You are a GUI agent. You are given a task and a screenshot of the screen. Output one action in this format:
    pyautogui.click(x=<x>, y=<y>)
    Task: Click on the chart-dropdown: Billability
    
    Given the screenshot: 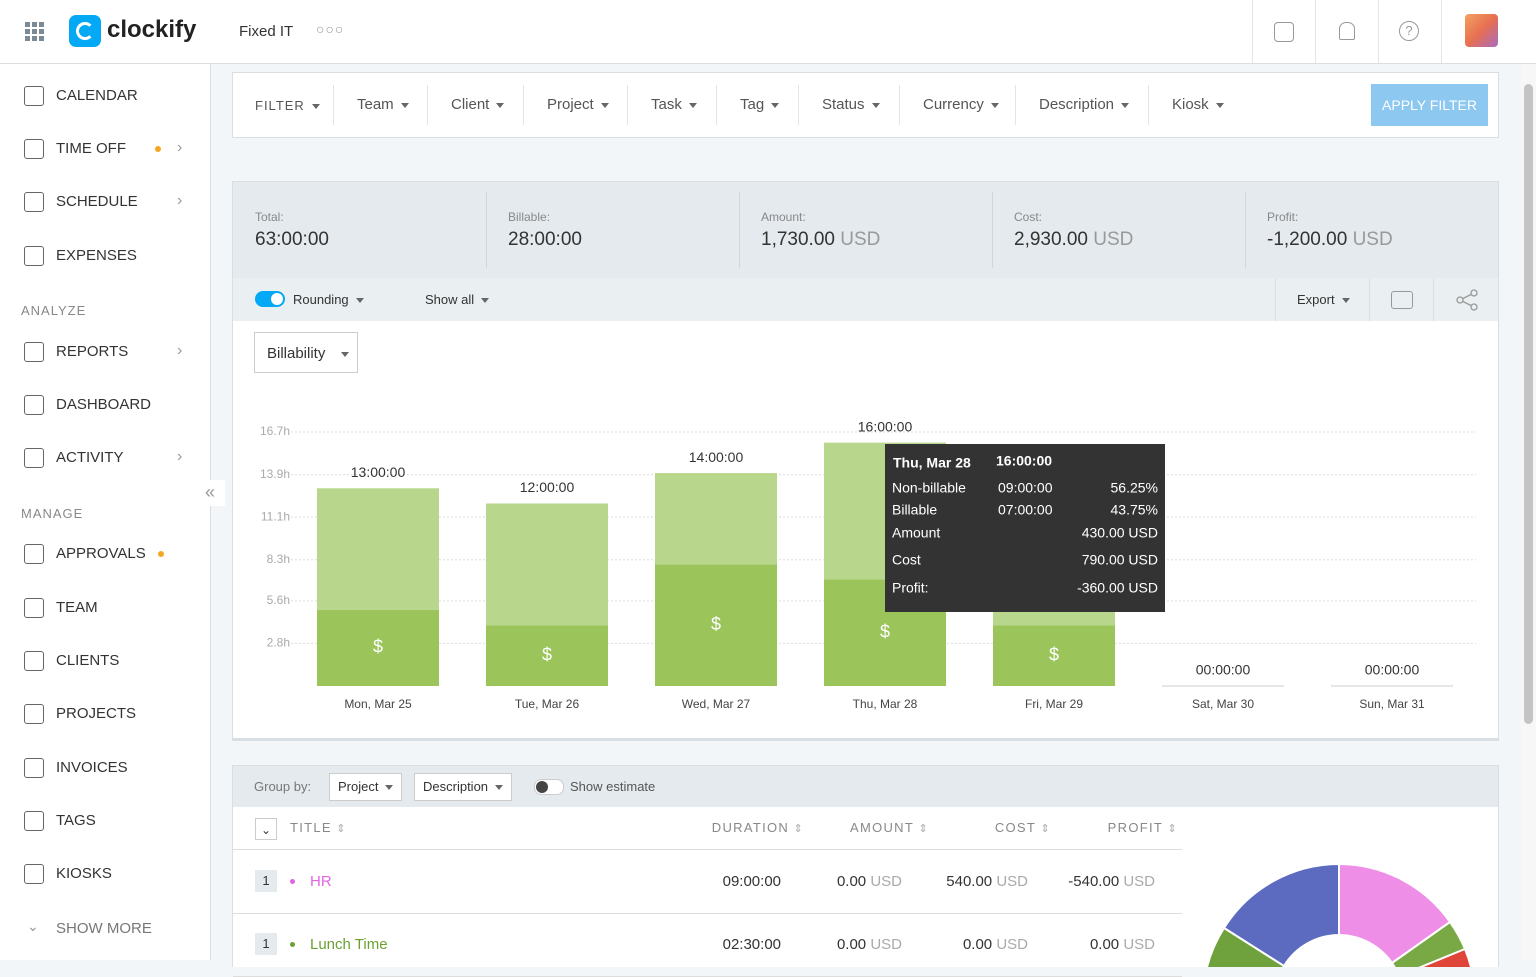 What is the action you would take?
    pyautogui.click(x=306, y=352)
    